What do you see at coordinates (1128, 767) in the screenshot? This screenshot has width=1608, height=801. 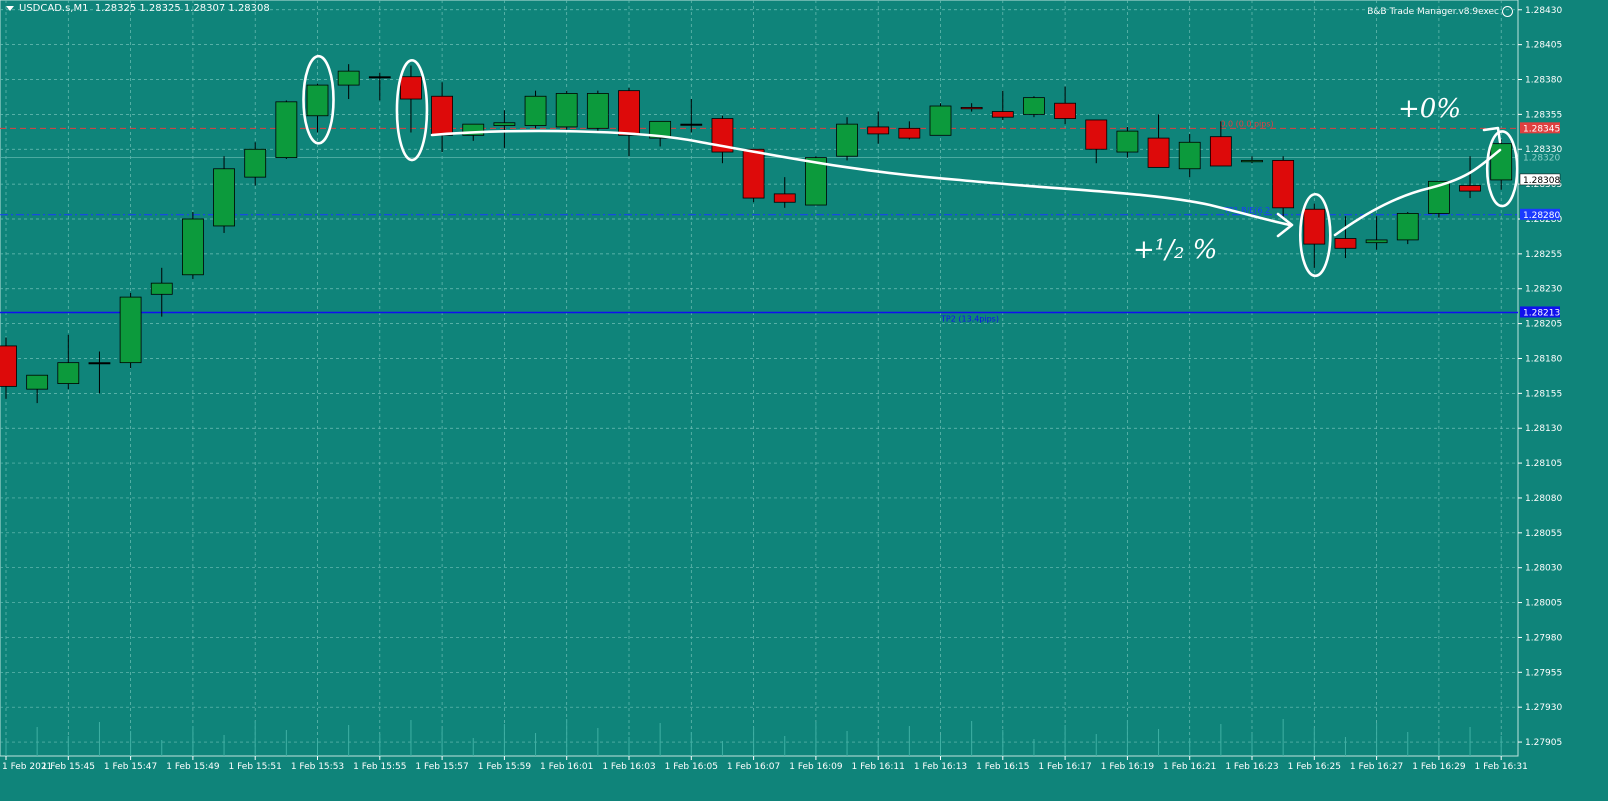 I see `x-tick-label: 1 Feb 16:19` at bounding box center [1128, 767].